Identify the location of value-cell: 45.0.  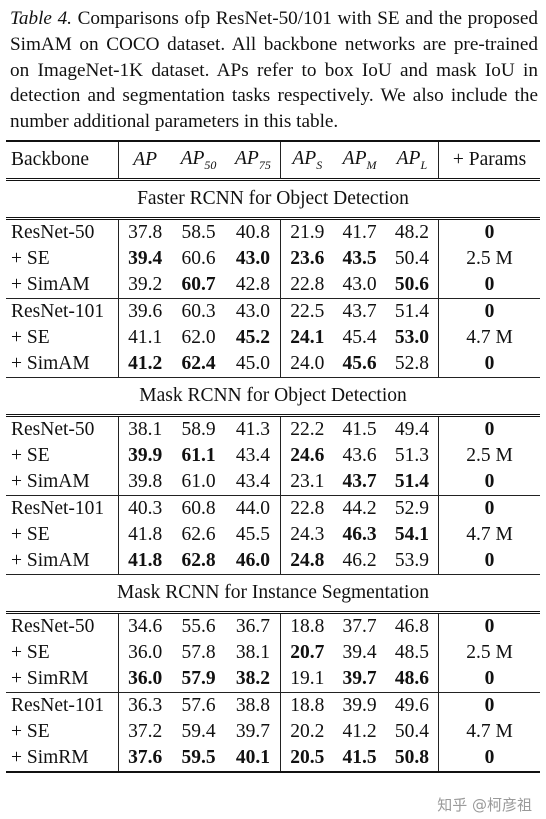
(252, 363).